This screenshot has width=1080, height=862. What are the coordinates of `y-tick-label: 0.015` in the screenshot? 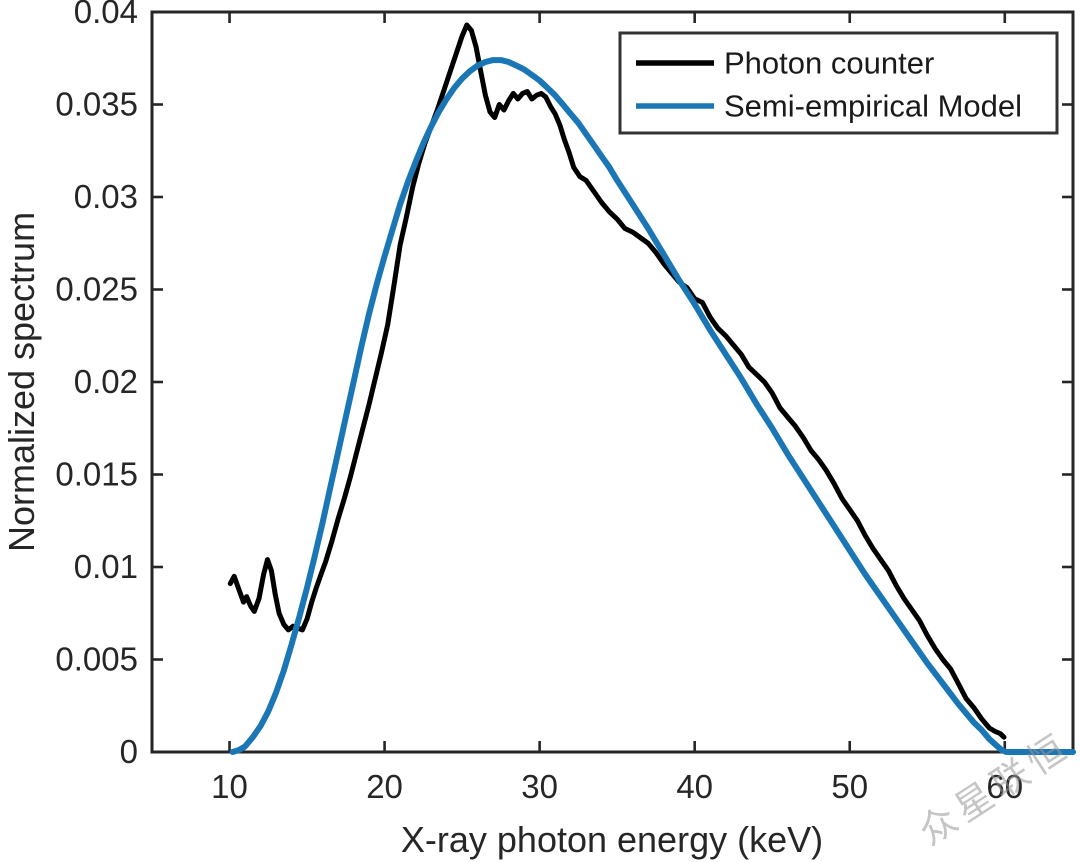 It's located at (96, 474).